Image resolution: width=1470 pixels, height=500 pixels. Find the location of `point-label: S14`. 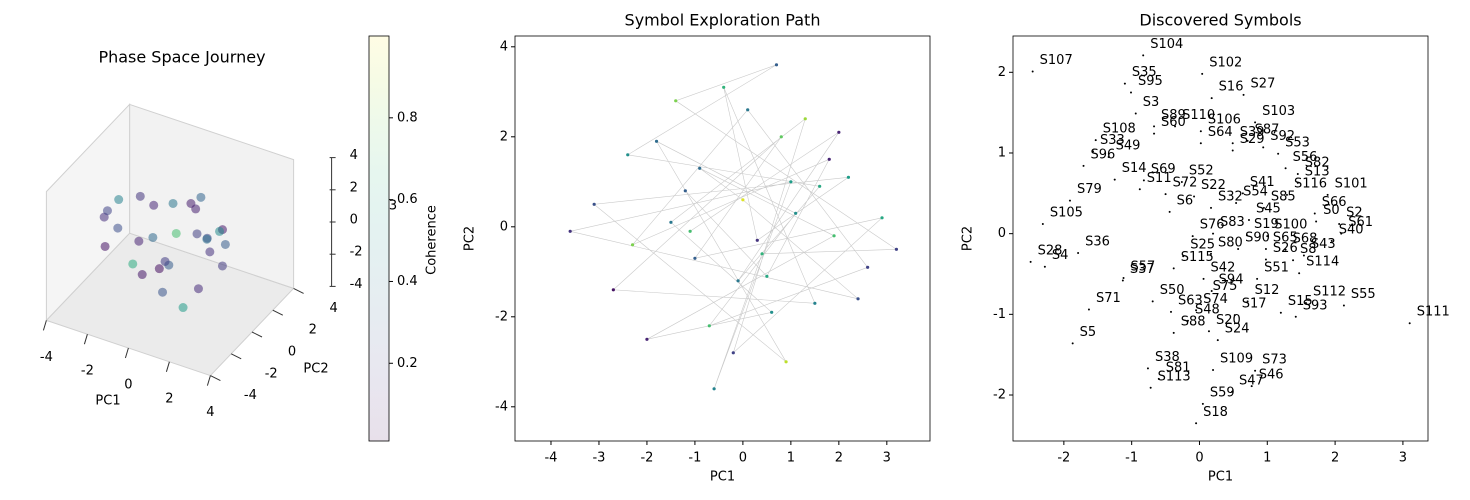

point-label: S14 is located at coordinates (1134, 168).